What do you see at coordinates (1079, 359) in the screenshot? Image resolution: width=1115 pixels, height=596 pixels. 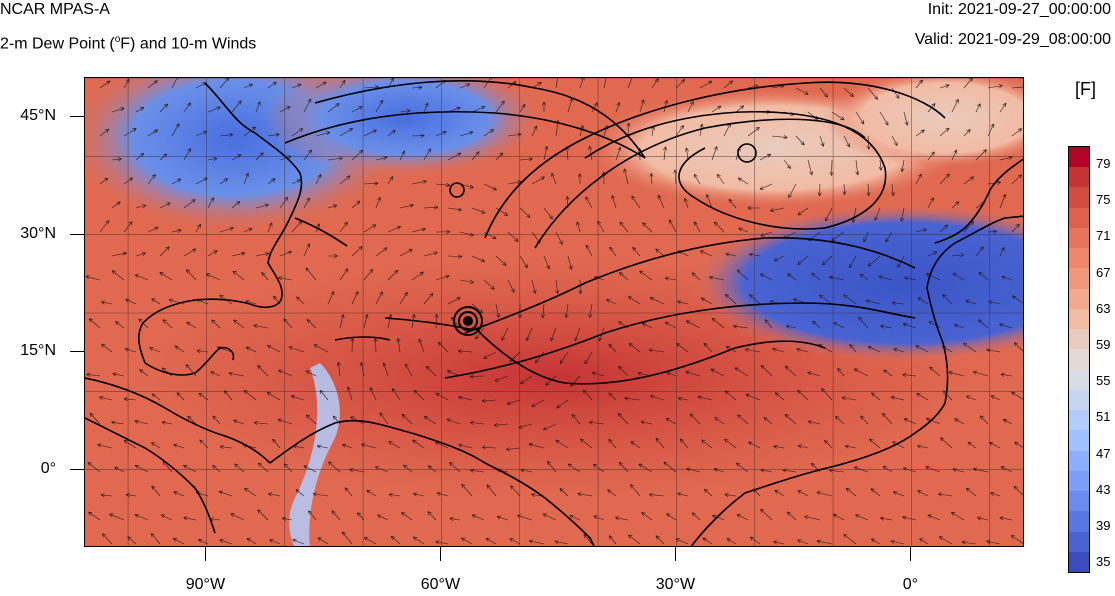 I see `colorbar` at bounding box center [1079, 359].